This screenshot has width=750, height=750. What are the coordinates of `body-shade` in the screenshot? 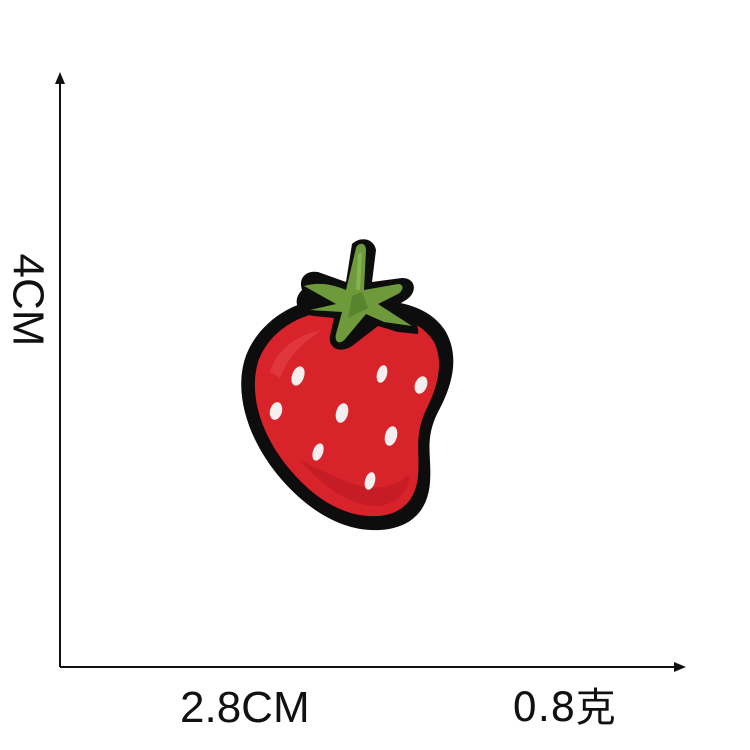 It's located at (355, 483).